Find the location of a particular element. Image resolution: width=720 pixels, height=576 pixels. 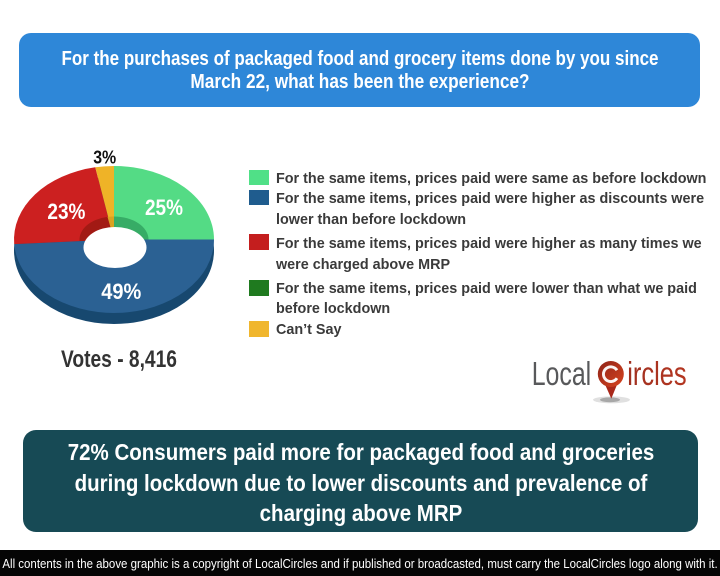

svg-text: 25% is located at coordinates (164, 207).